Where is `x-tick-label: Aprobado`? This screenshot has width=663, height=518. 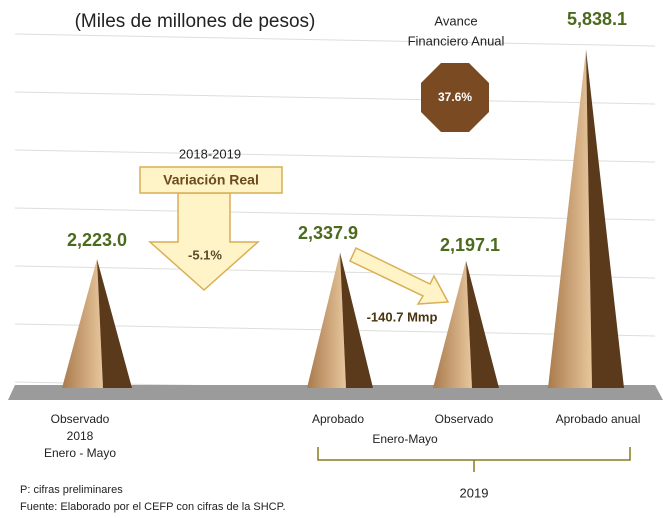
x-tick-label: Aprobado is located at coordinates (338, 419).